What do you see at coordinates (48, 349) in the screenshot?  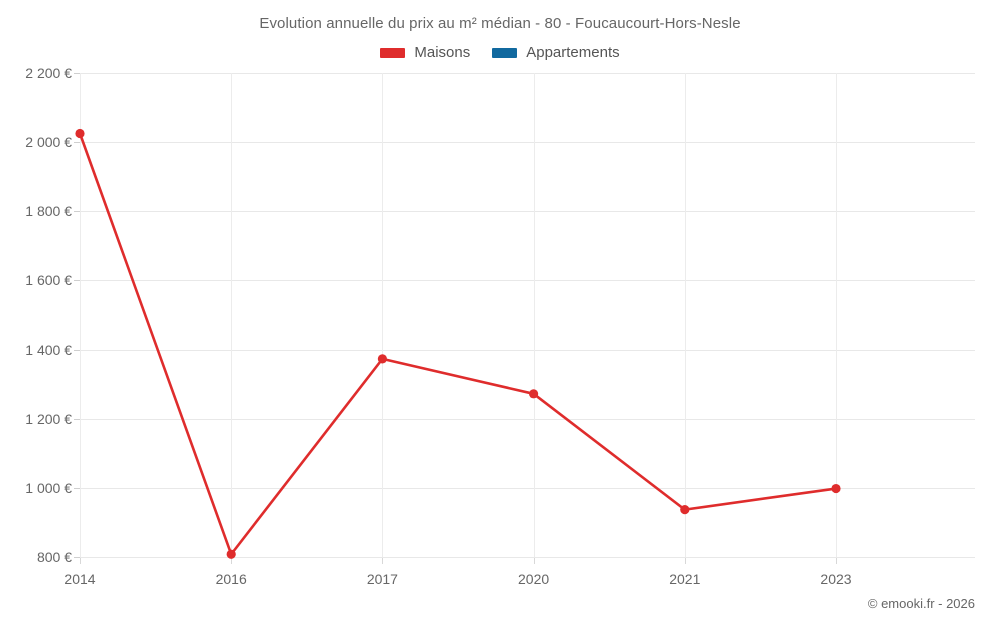 I see `y-axis-tick-label: 1 400 €` at bounding box center [48, 349].